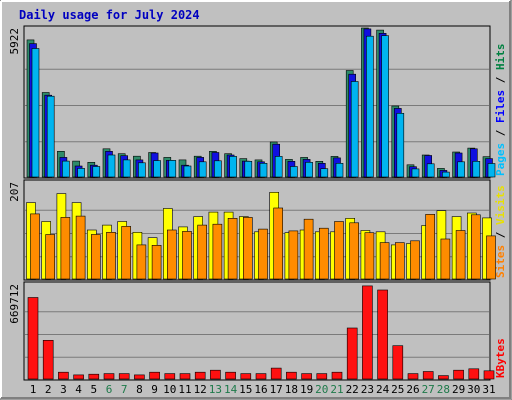 Image resolution: width=512 pixels, height=400 pixels. Describe the element at coordinates (260, 389) in the screenshot. I see `x-tick-label: 16` at that location.